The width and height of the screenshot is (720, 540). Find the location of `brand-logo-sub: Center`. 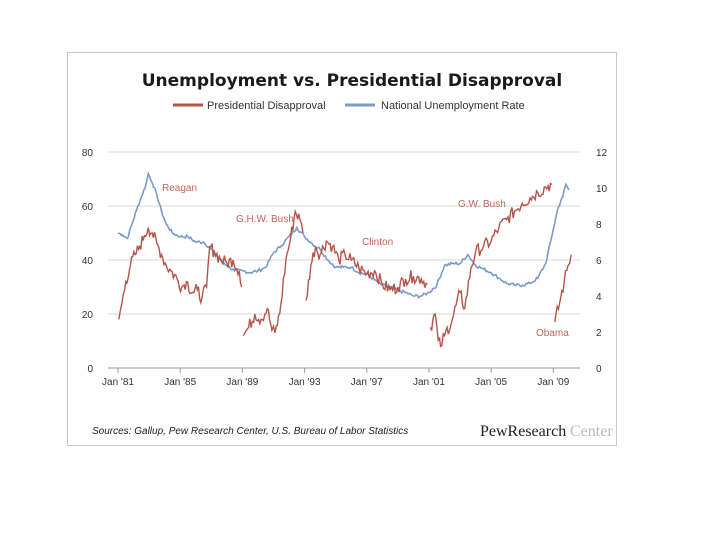

brand-logo-sub: Center is located at coordinates (591, 431).